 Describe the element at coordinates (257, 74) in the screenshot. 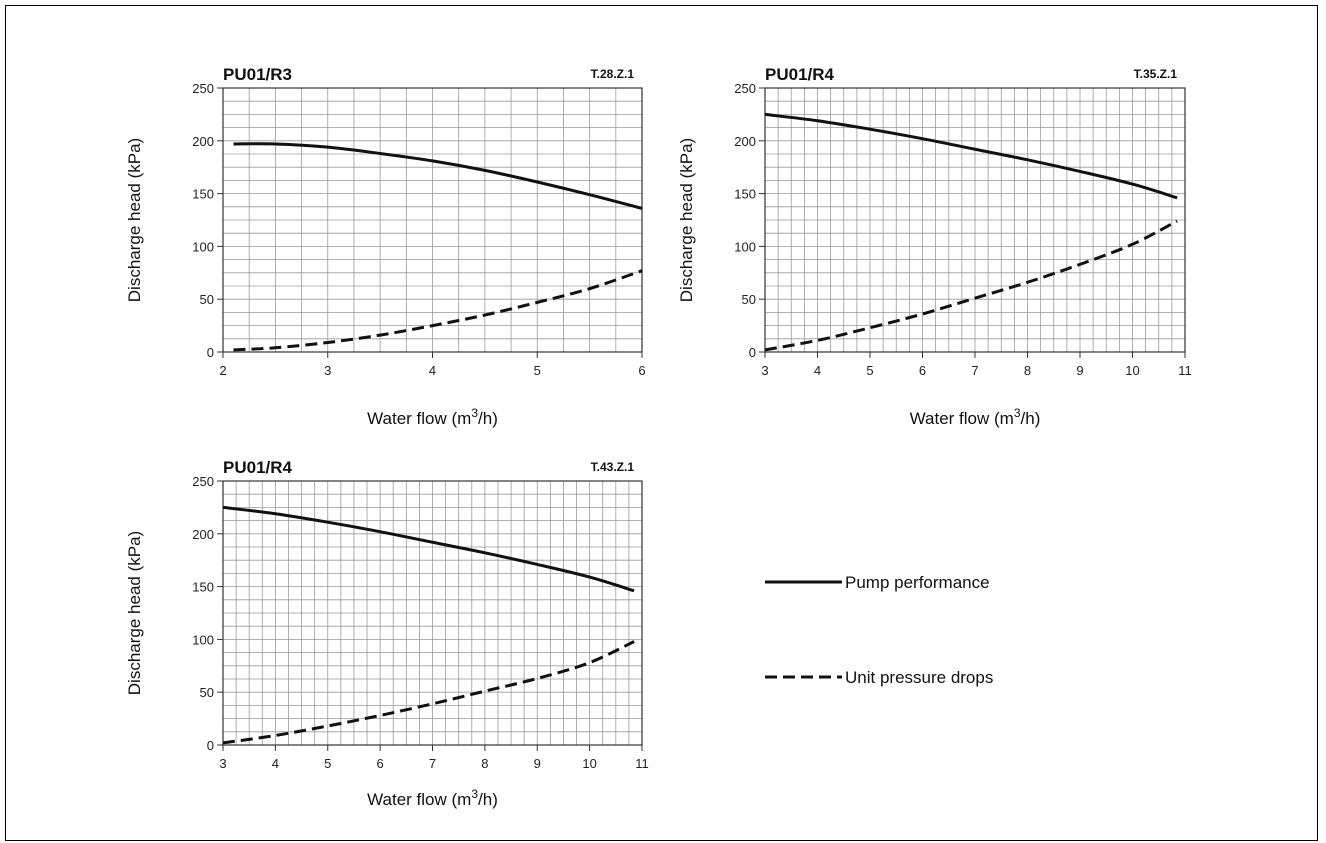

I see `chart-title: PU01/R3` at that location.